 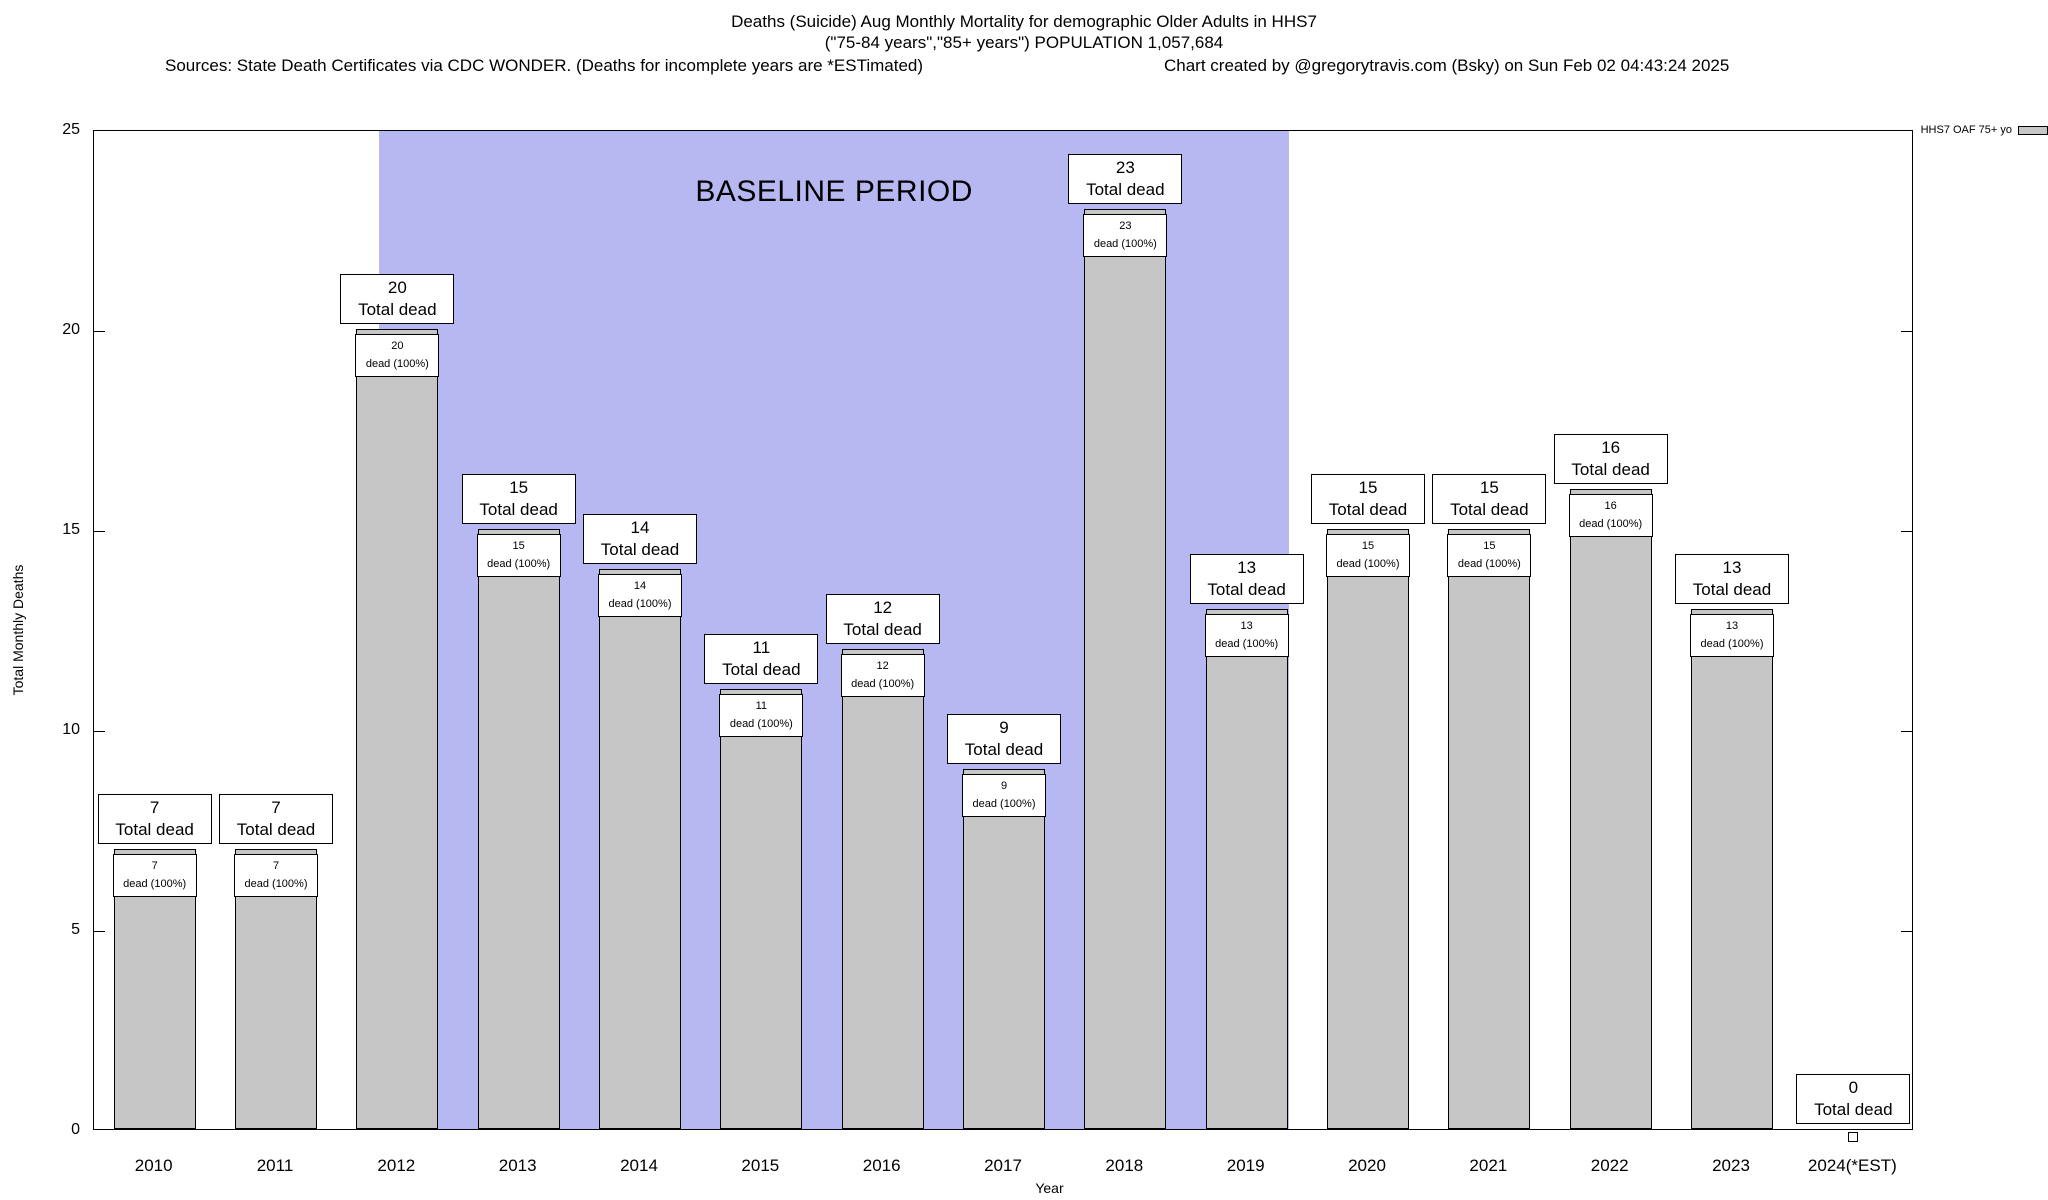 What do you see at coordinates (1732, 578) in the screenshot?
I see `bar-total-label-2023: 13 Total dead` at bounding box center [1732, 578].